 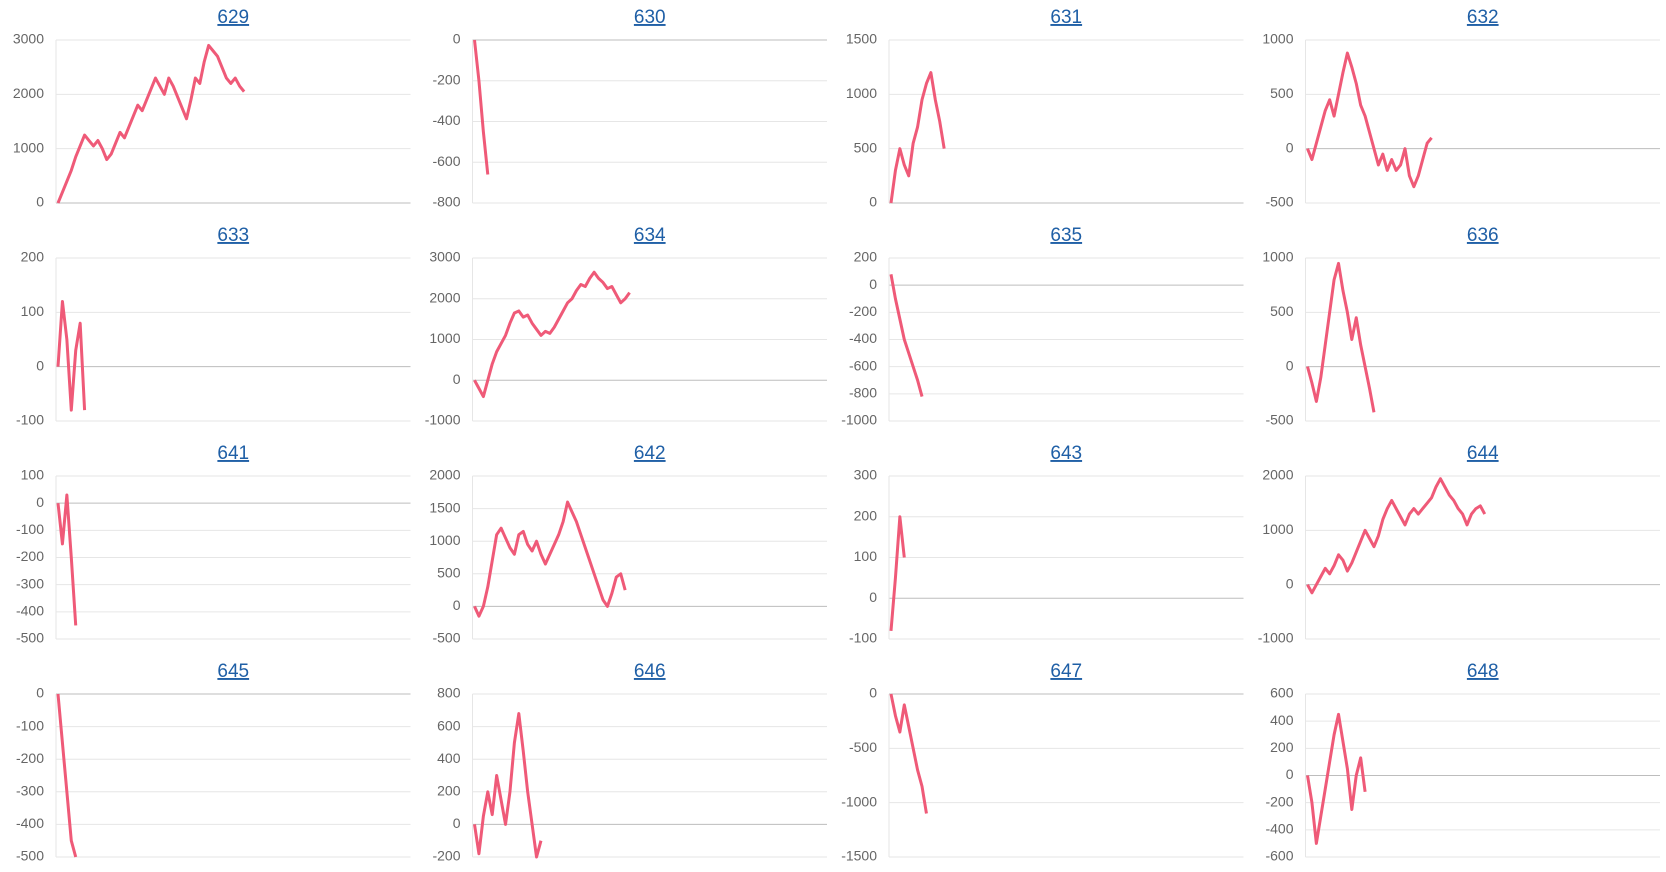 What do you see at coordinates (650, 453) in the screenshot?
I see `chart-title: 642` at bounding box center [650, 453].